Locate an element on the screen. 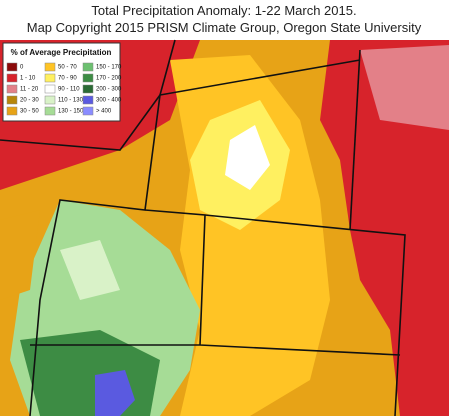  legend-box is located at coordinates (61, 82).